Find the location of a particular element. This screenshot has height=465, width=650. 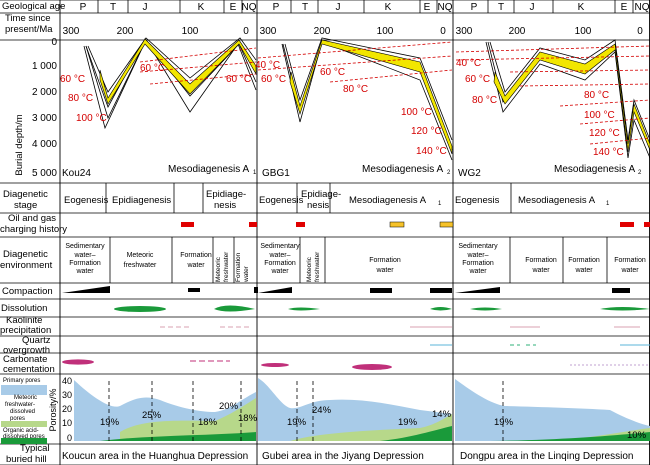

label-oil-line2: charging history is located at coordinates (33, 229).